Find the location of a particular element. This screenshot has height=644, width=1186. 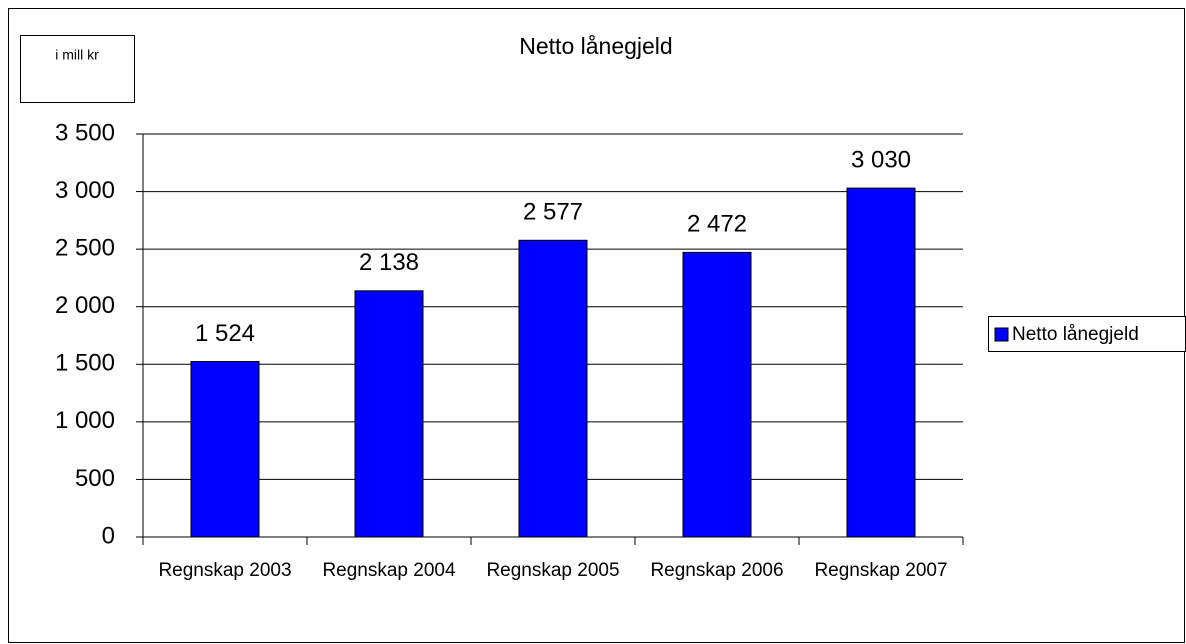

value-label: 1 524 is located at coordinates (225, 333).